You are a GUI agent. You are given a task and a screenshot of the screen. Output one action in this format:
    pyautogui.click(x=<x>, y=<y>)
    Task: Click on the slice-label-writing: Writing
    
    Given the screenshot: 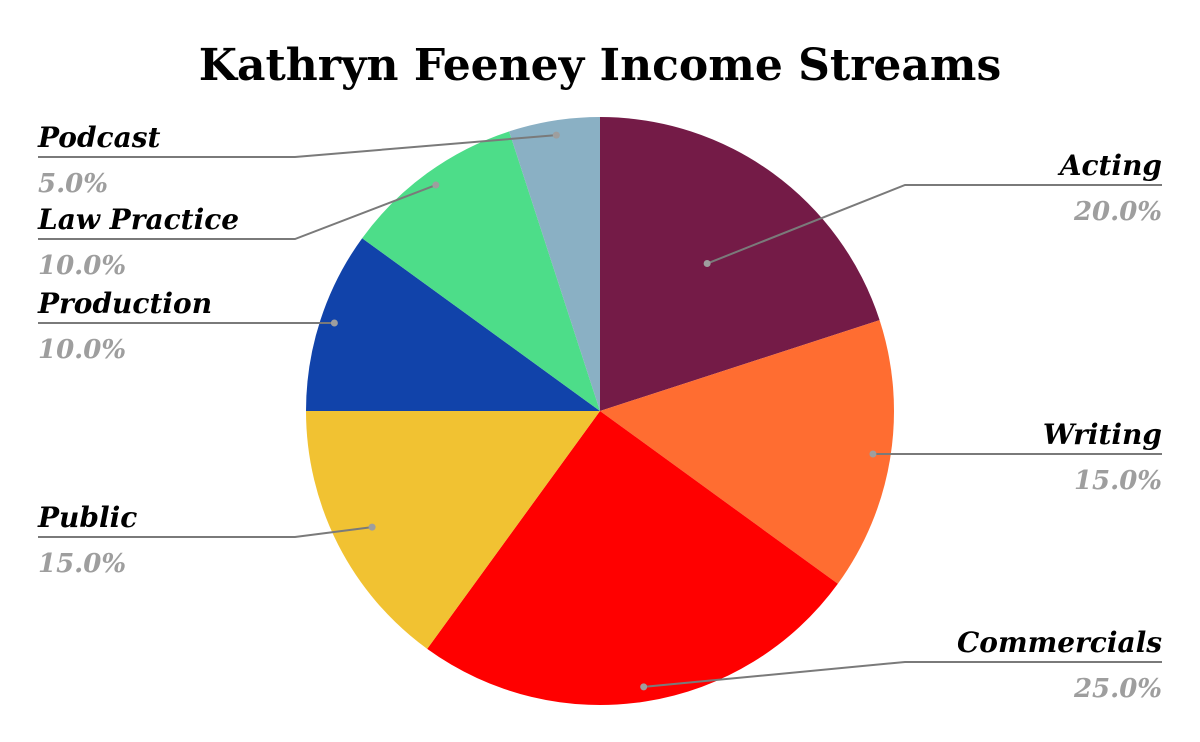 What is the action you would take?
    pyautogui.click(x=1102, y=434)
    